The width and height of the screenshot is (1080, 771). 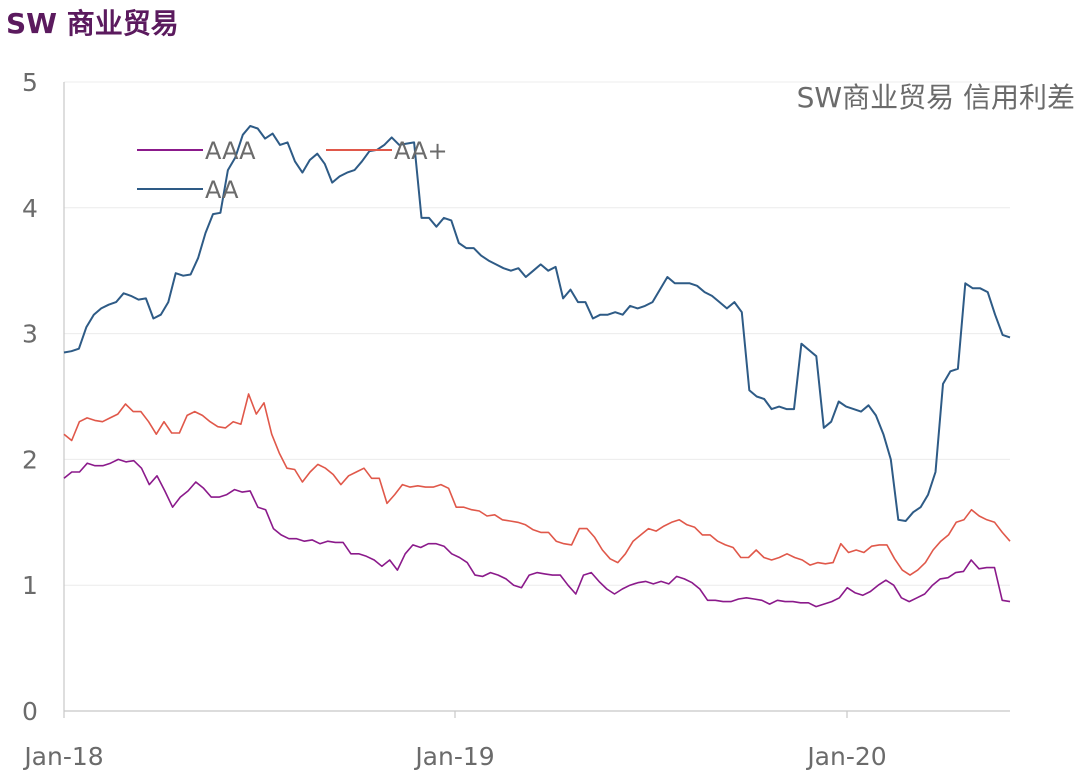 What do you see at coordinates (230, 151) in the screenshot?
I see `legend-label: AAA` at bounding box center [230, 151].